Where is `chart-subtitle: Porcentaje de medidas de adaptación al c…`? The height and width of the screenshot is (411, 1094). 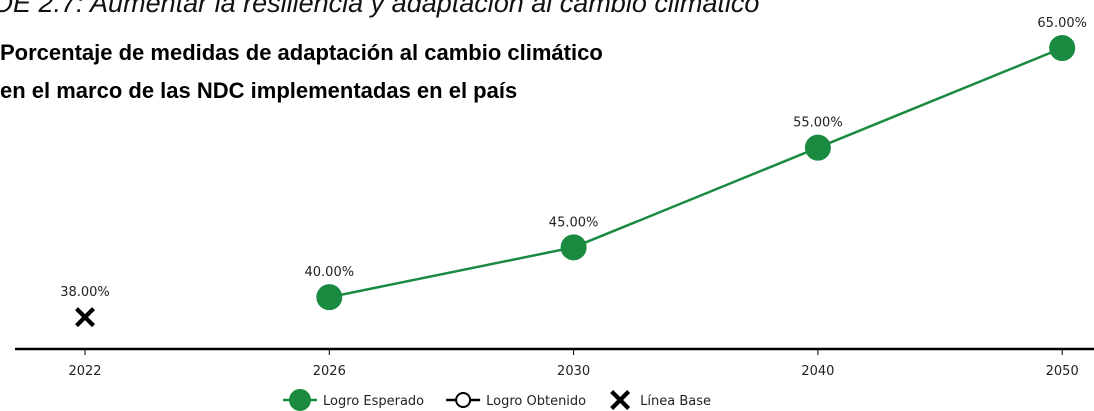 chart-subtitle: Porcentaje de medidas de adaptación al c… is located at coordinates (301, 52).